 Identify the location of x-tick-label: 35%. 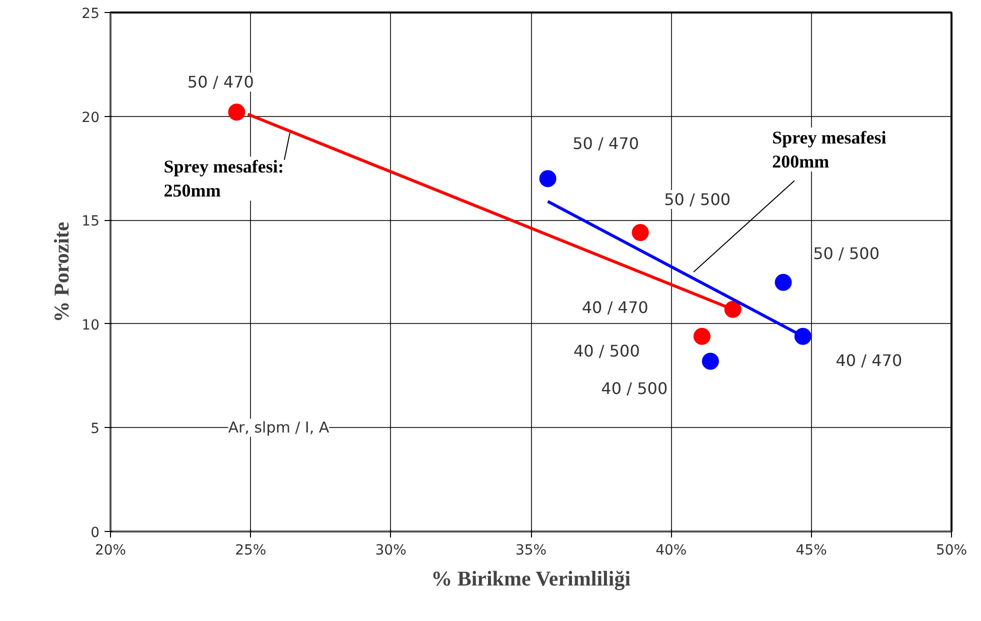
(531, 550).